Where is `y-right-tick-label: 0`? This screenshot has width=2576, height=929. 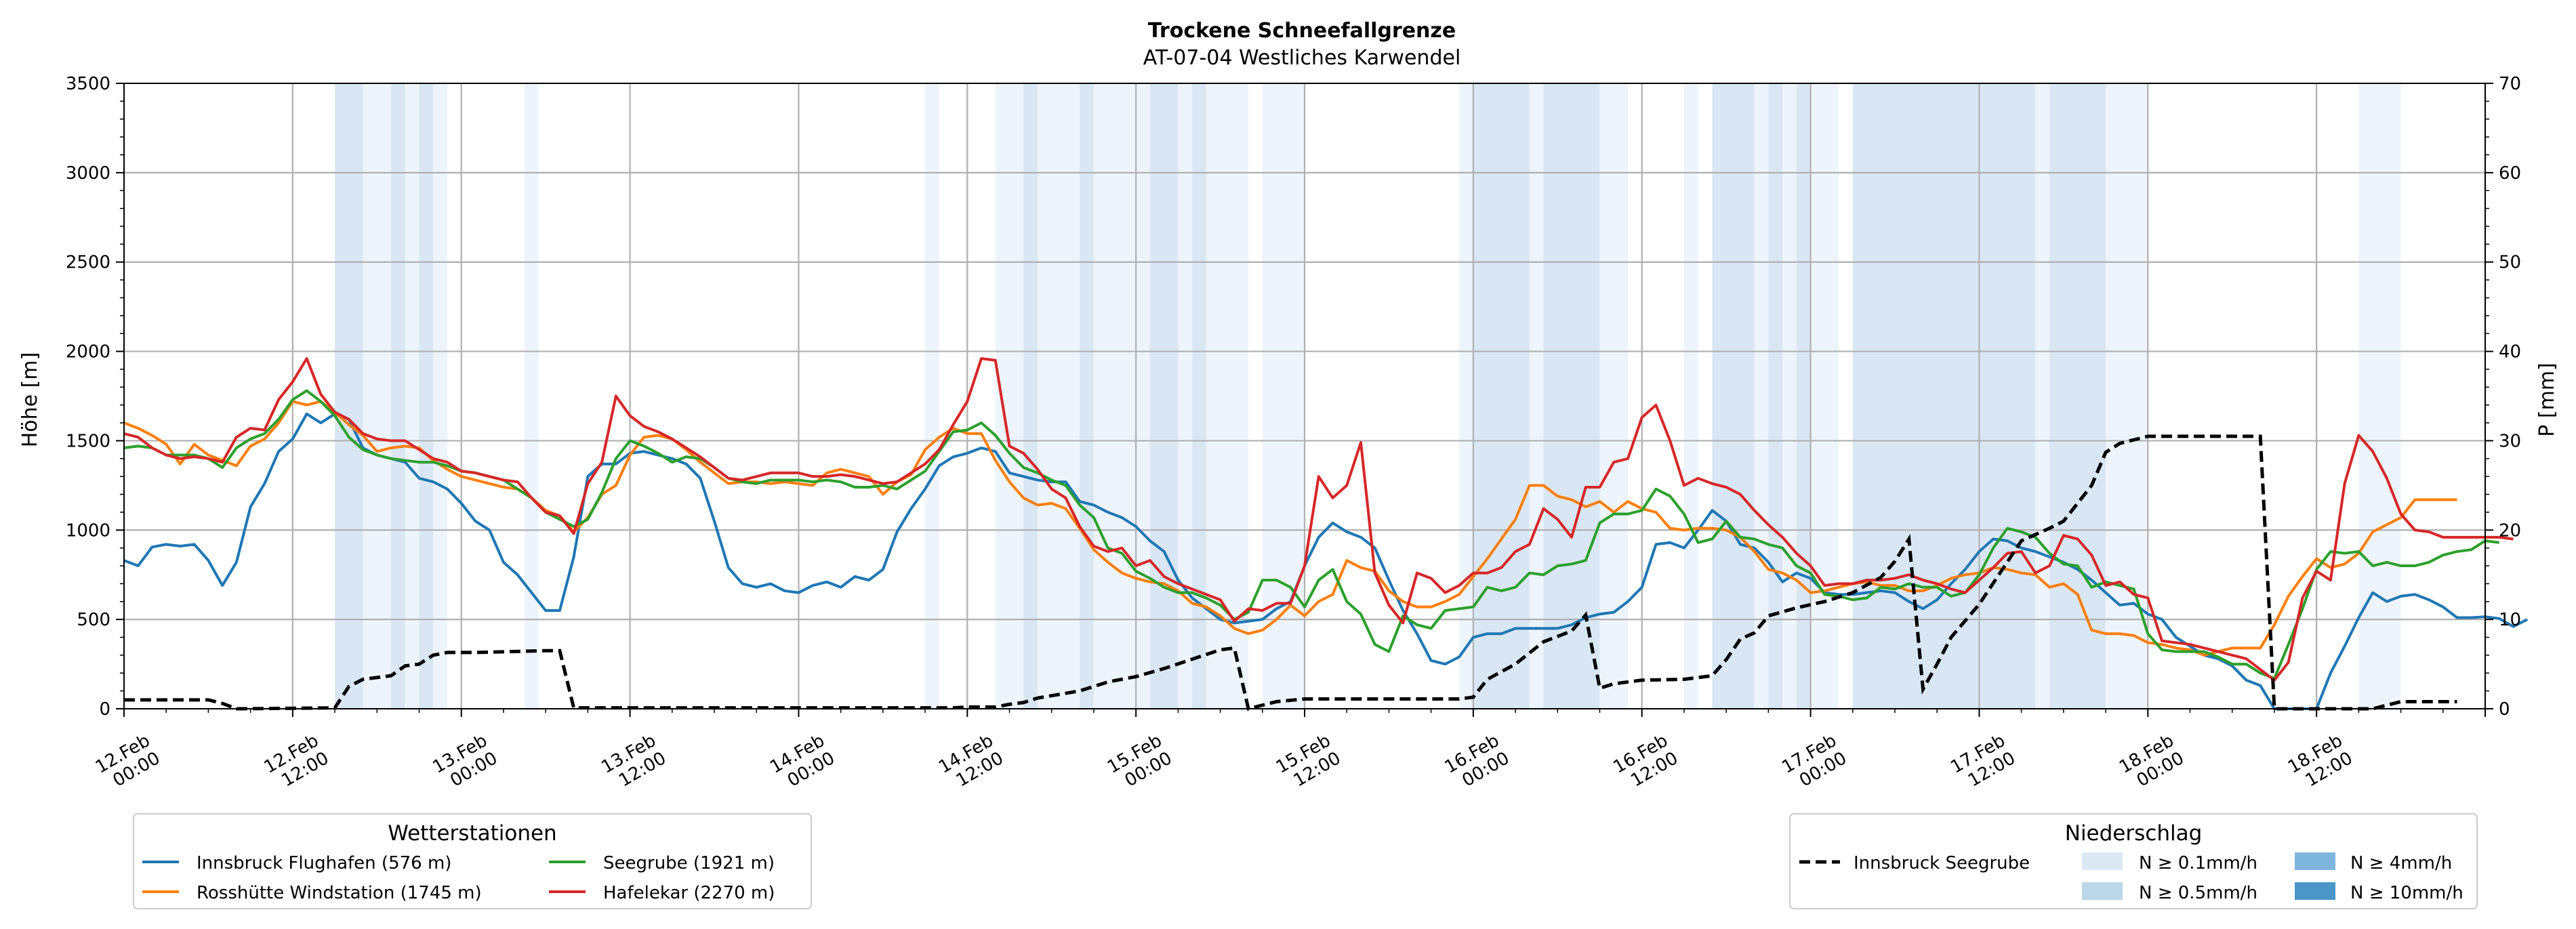
y-right-tick-label: 0 is located at coordinates (2505, 710).